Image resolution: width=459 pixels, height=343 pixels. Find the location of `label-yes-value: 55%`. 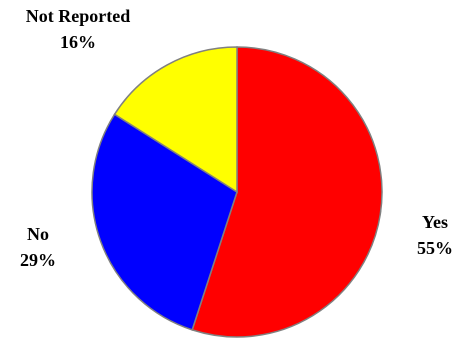

label-yes-value: 55% is located at coordinates (435, 248).